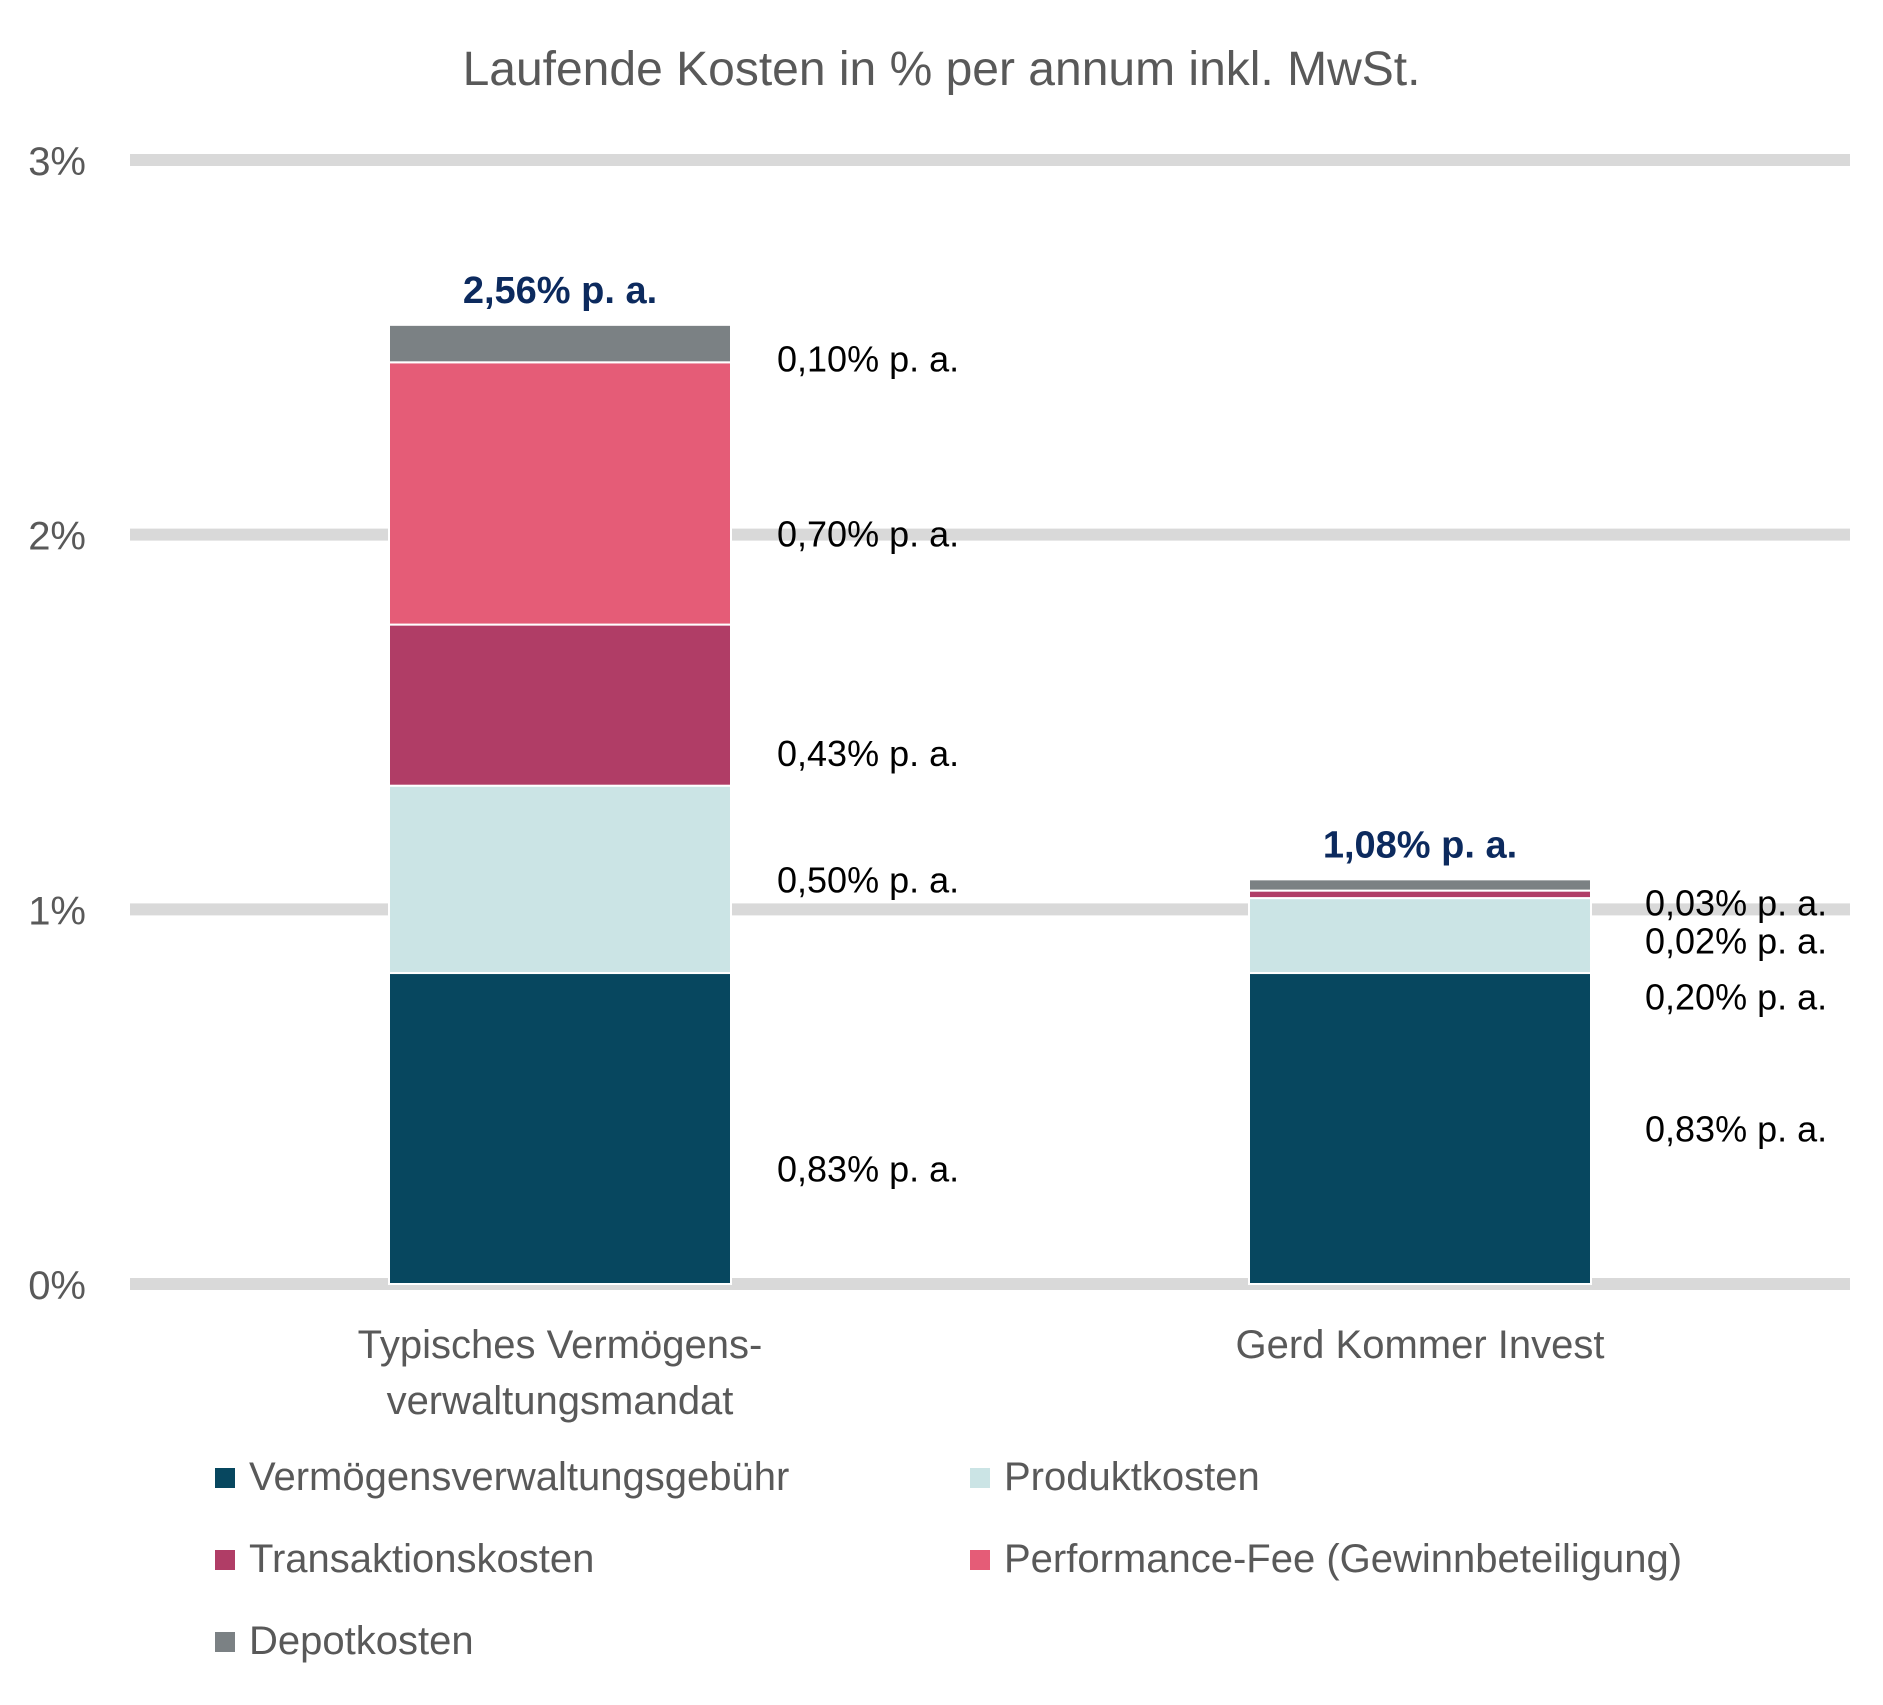 This screenshot has width=1883, height=1705. What do you see at coordinates (868, 359) in the screenshot?
I see `bar-value-label: 0,10% p. a.` at bounding box center [868, 359].